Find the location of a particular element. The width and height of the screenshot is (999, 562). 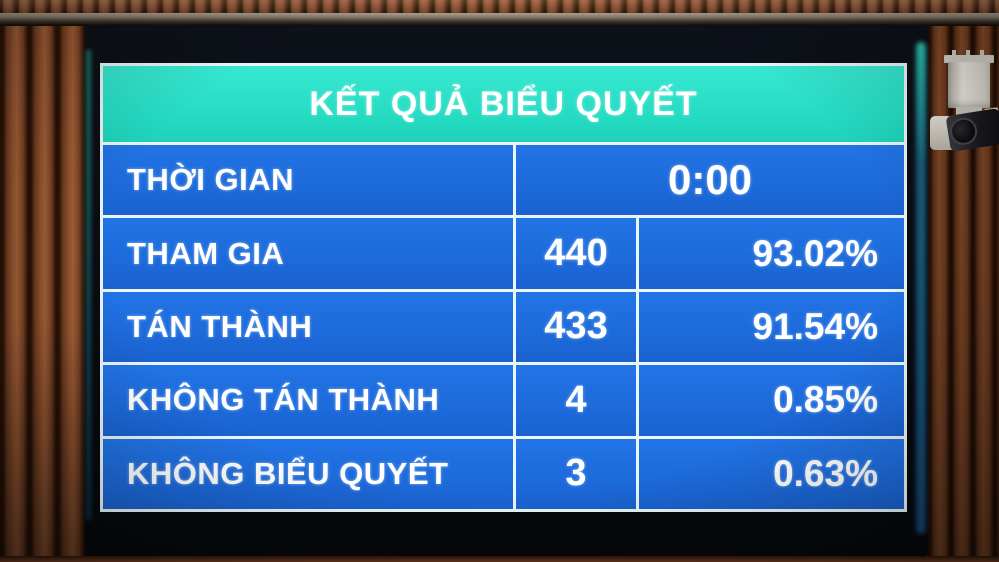

screen-glow-right is located at coordinates (921, 288).